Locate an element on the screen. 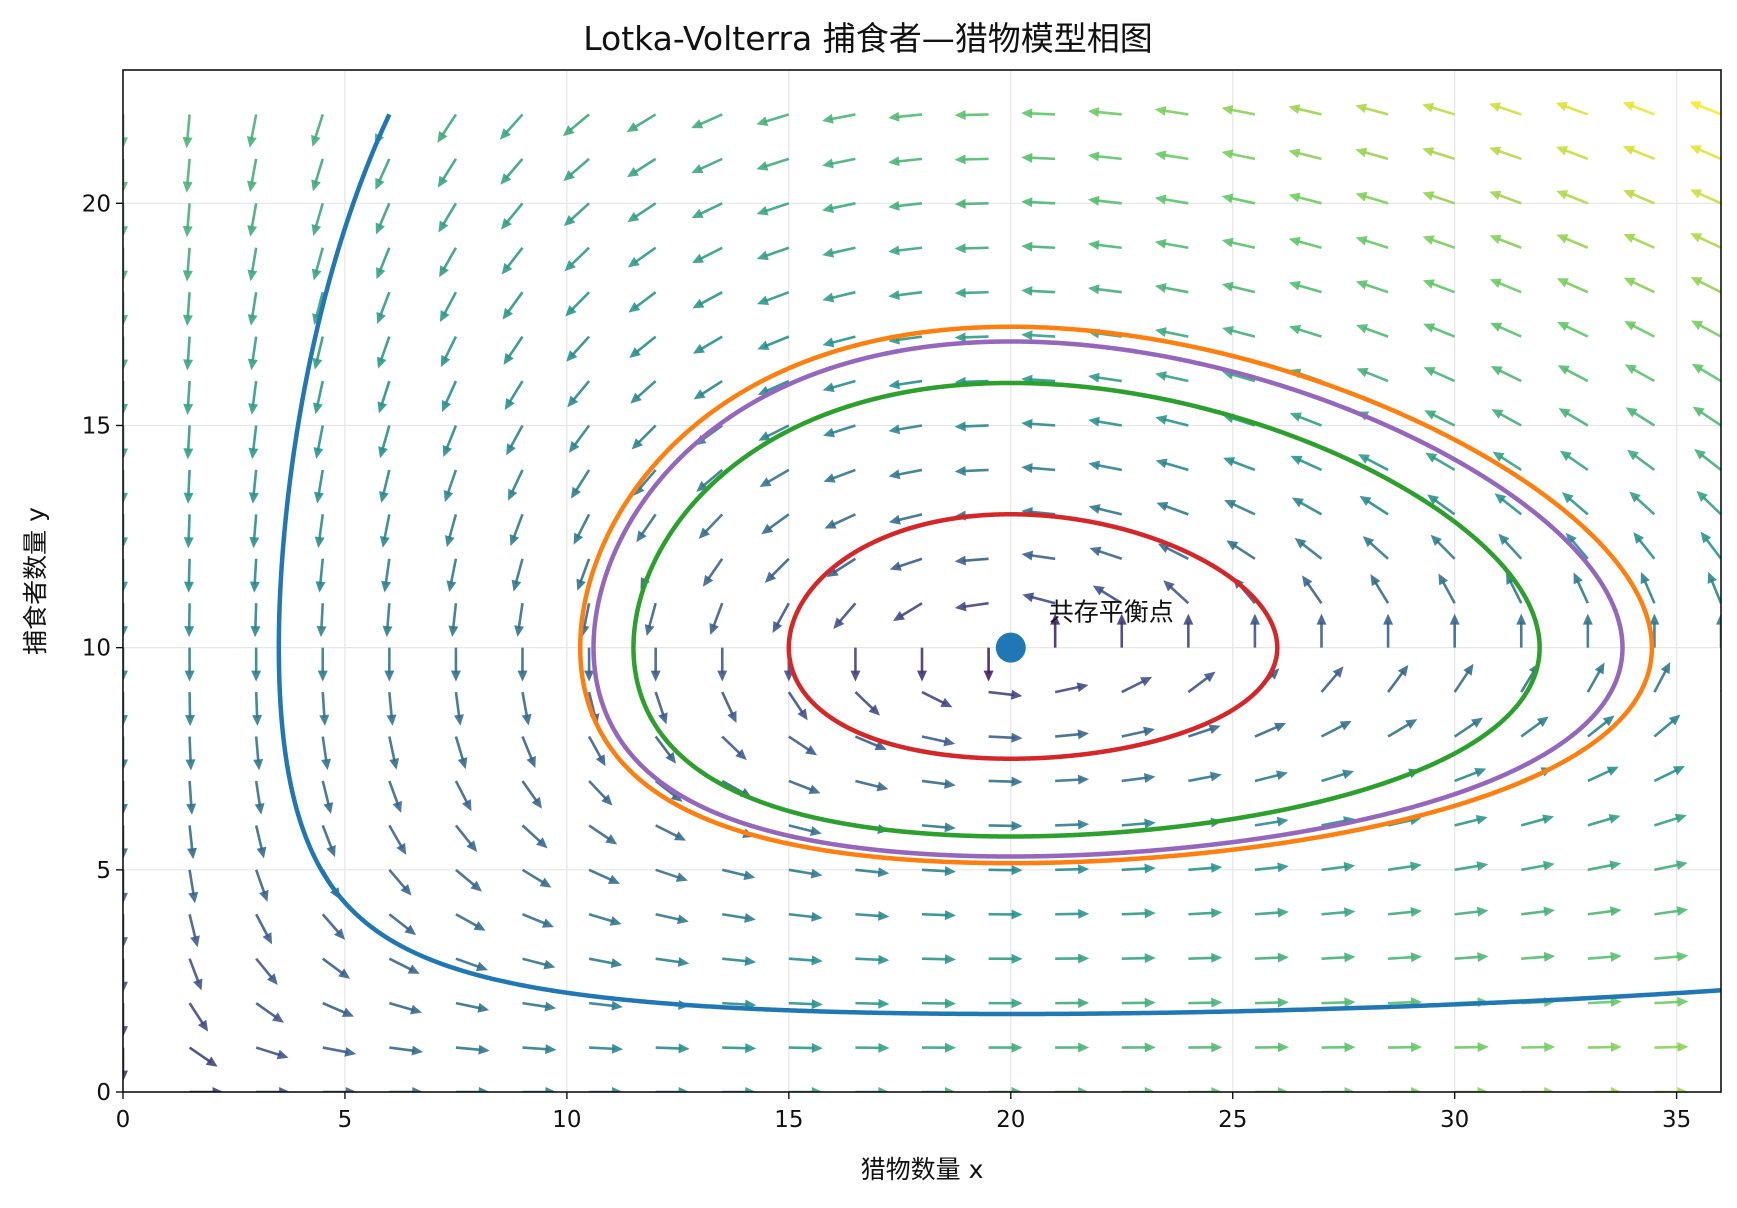  y-axis-label: 捕食者数量 y is located at coordinates (35, 581).